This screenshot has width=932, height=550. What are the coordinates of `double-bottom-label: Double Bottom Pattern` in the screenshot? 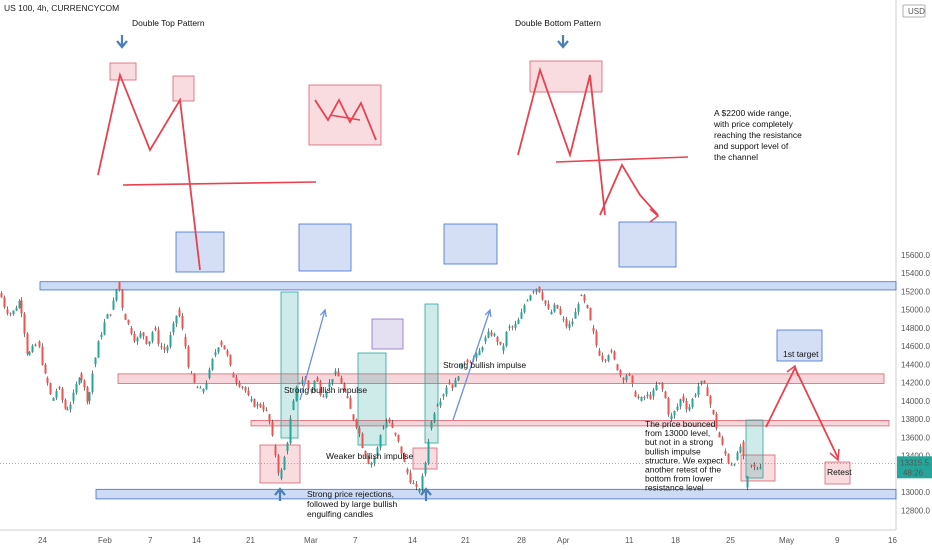 It's located at (558, 23).